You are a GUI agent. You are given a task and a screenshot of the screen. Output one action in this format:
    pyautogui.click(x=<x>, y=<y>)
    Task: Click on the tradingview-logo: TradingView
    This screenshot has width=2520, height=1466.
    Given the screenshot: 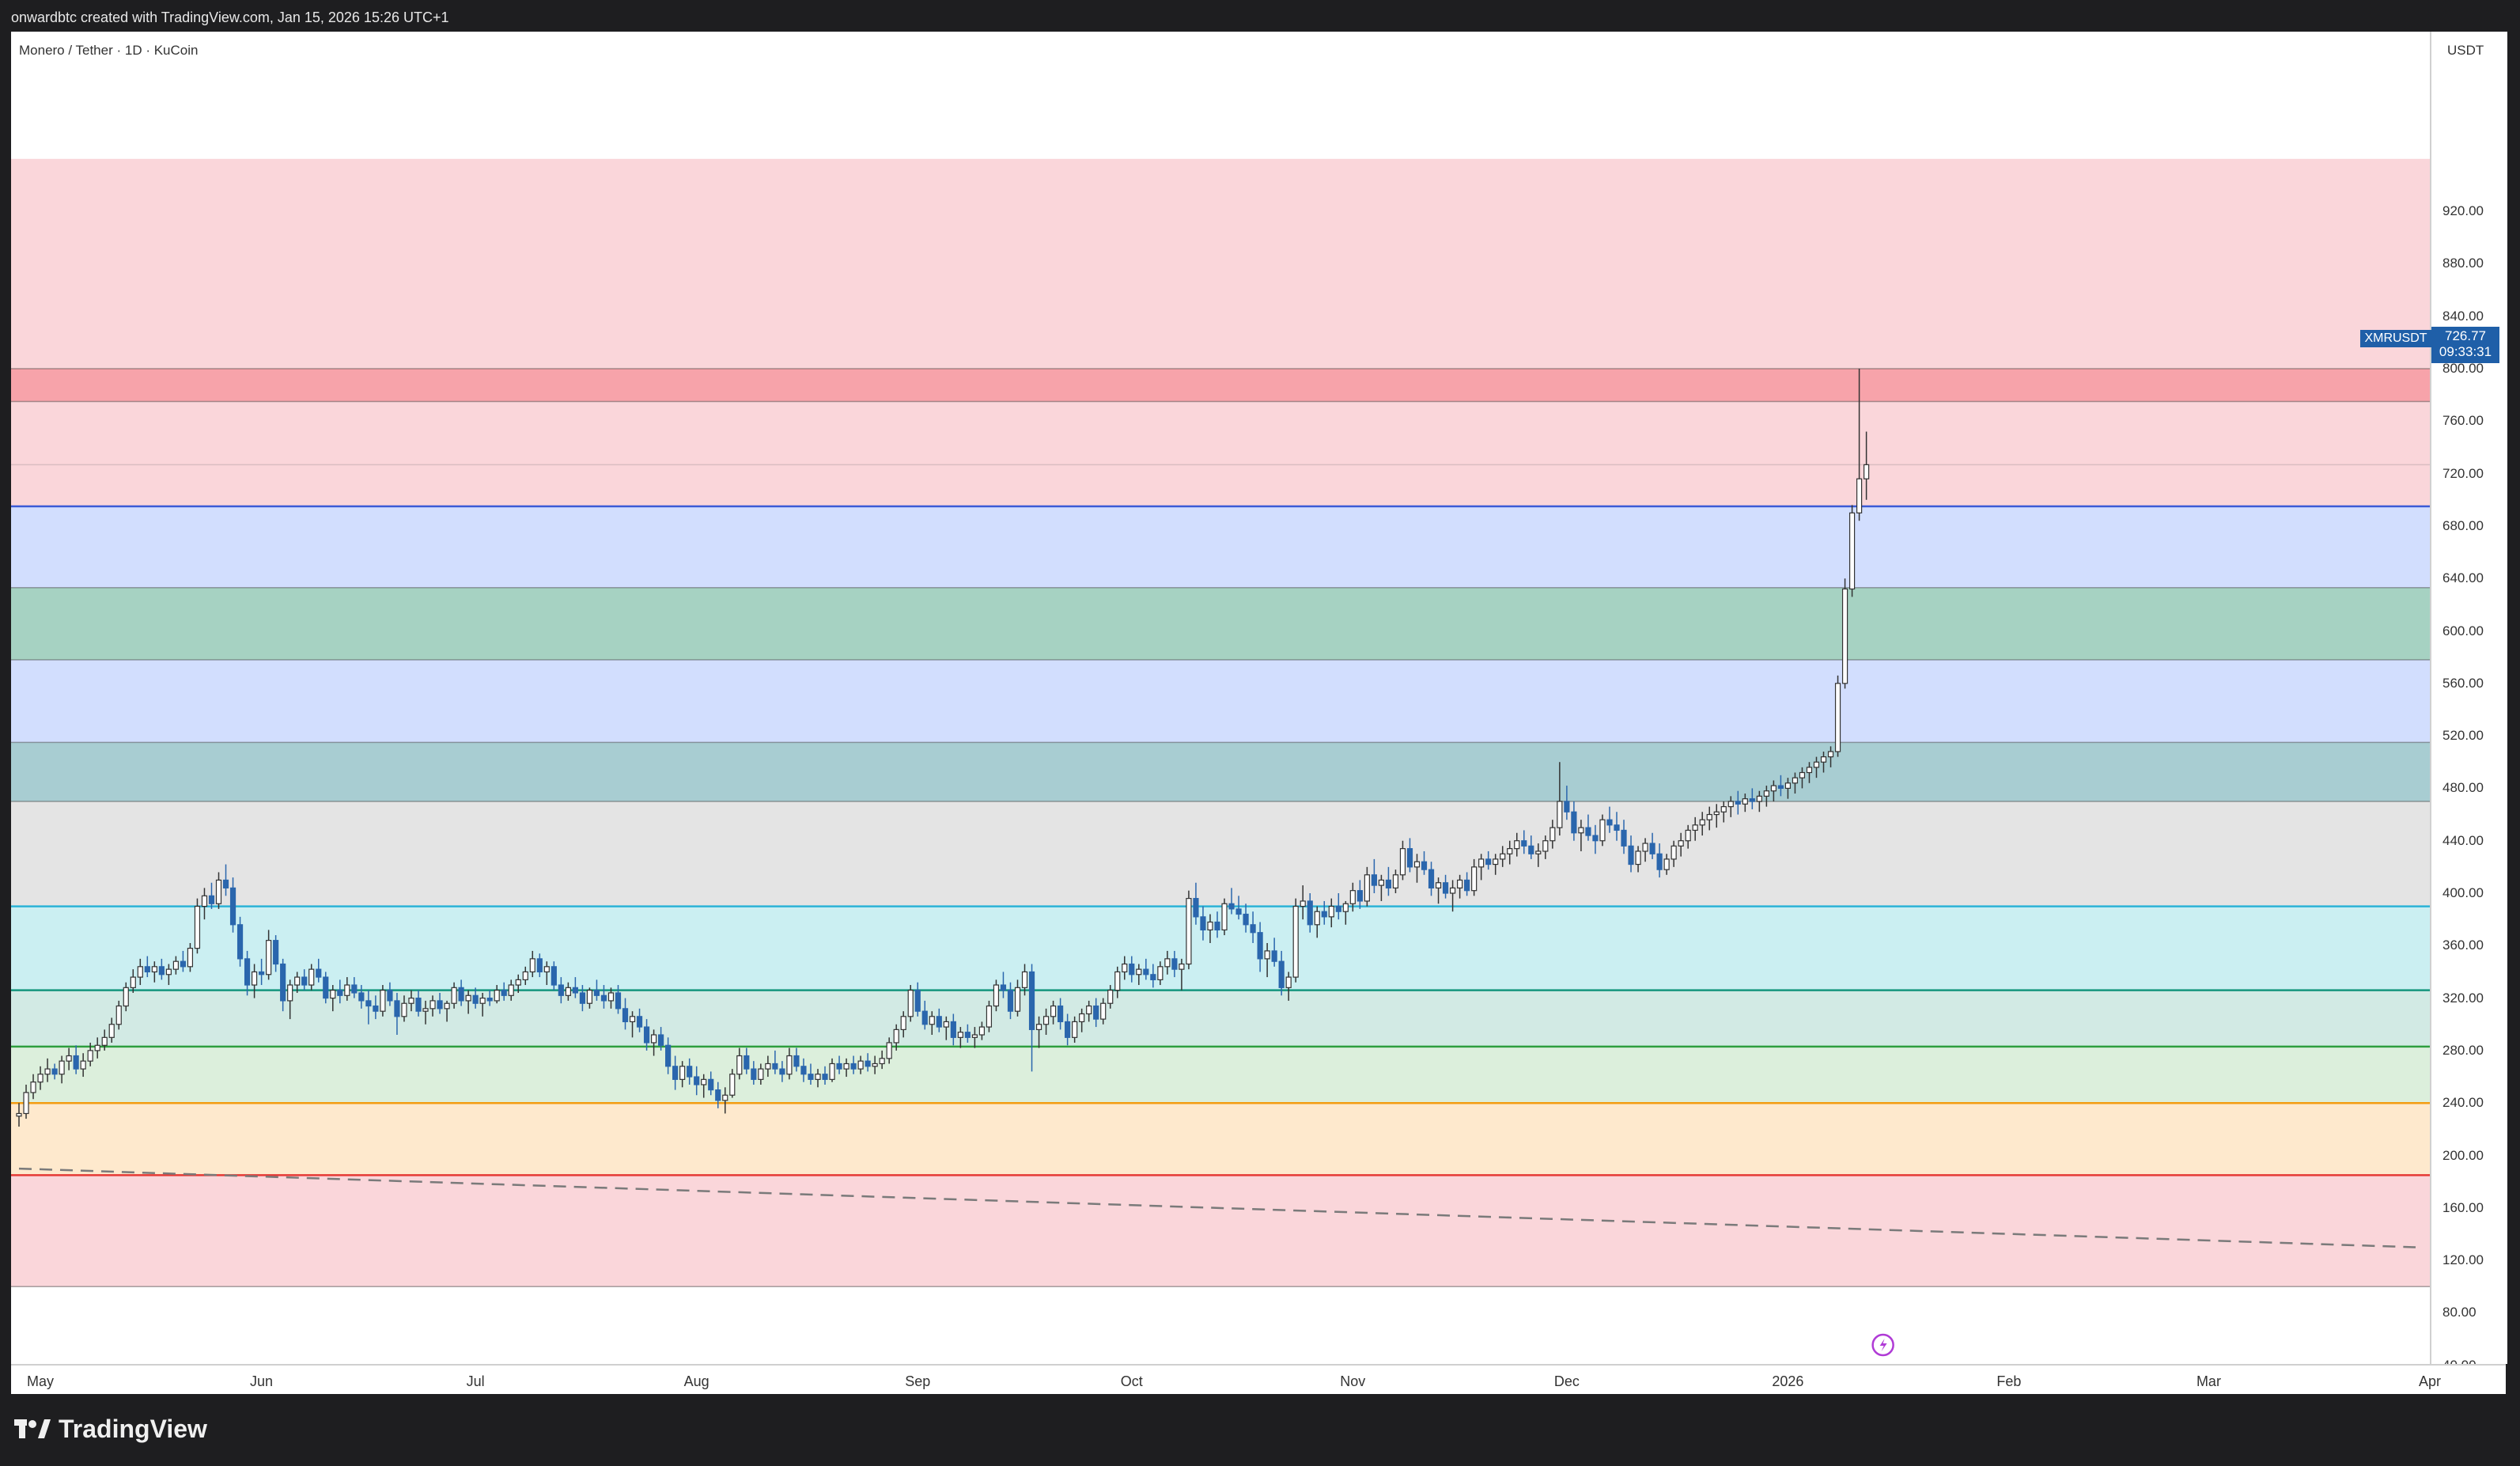 What is the action you would take?
    pyautogui.click(x=110, y=1429)
    